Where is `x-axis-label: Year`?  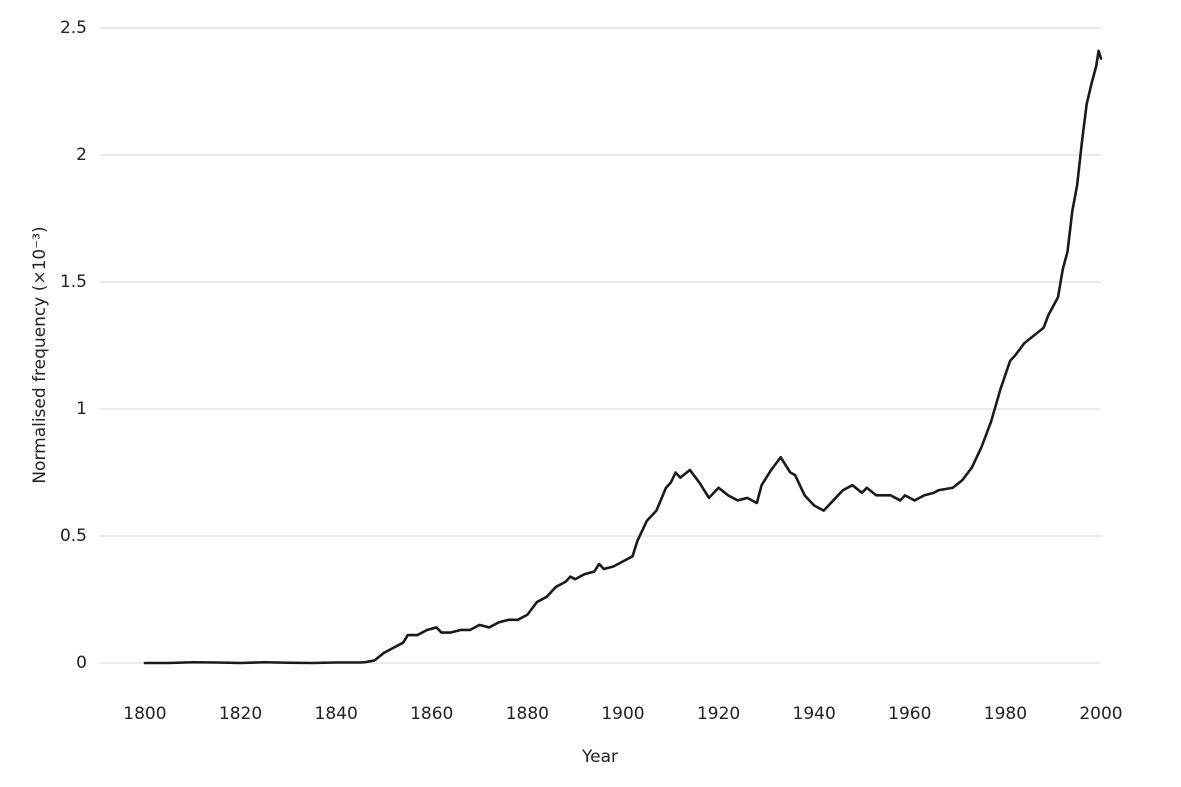 x-axis-label: Year is located at coordinates (599, 757).